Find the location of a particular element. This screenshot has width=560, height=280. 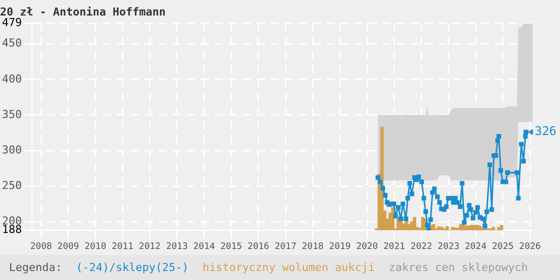

text: (-24)/sklepy(25-) is located at coordinates (132, 267).